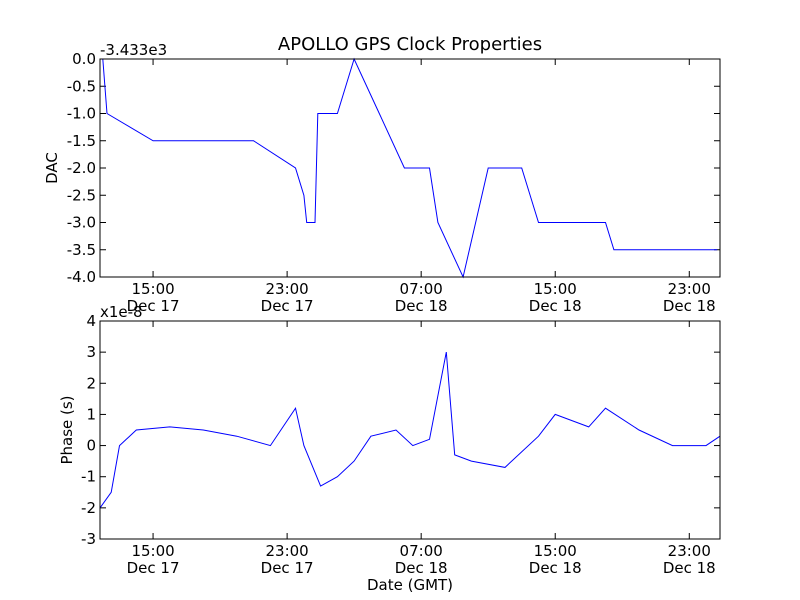 The height and width of the screenshot is (600, 800). Describe the element at coordinates (81, 114) in the screenshot. I see `dac-y-tick-label: -1.0` at that location.